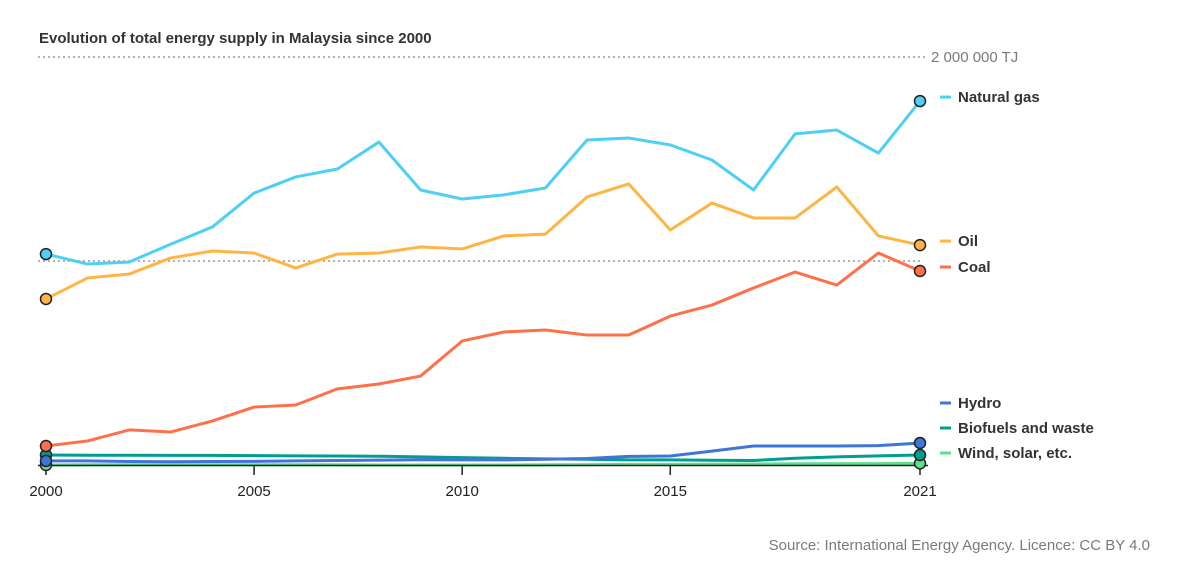 This screenshot has height=565, width=1177. Describe the element at coordinates (1015, 453) in the screenshot. I see `legend-label: Wind, solar, etc.` at that location.